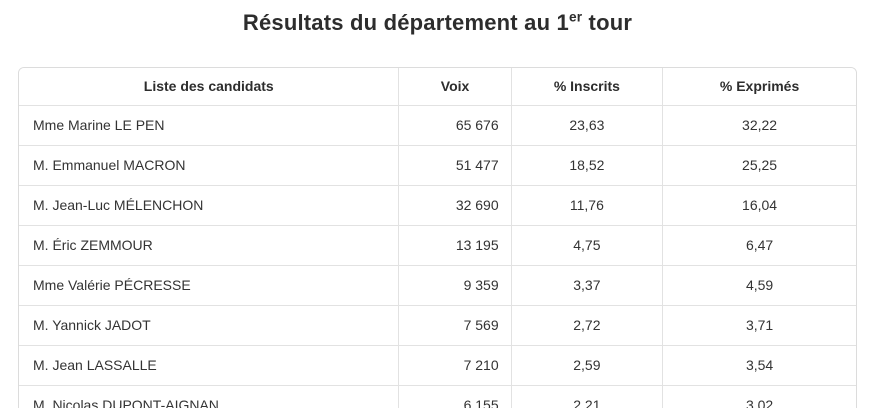 This screenshot has height=408, width=875. I want to click on inscrits-cell: 2,21, so click(587, 396).